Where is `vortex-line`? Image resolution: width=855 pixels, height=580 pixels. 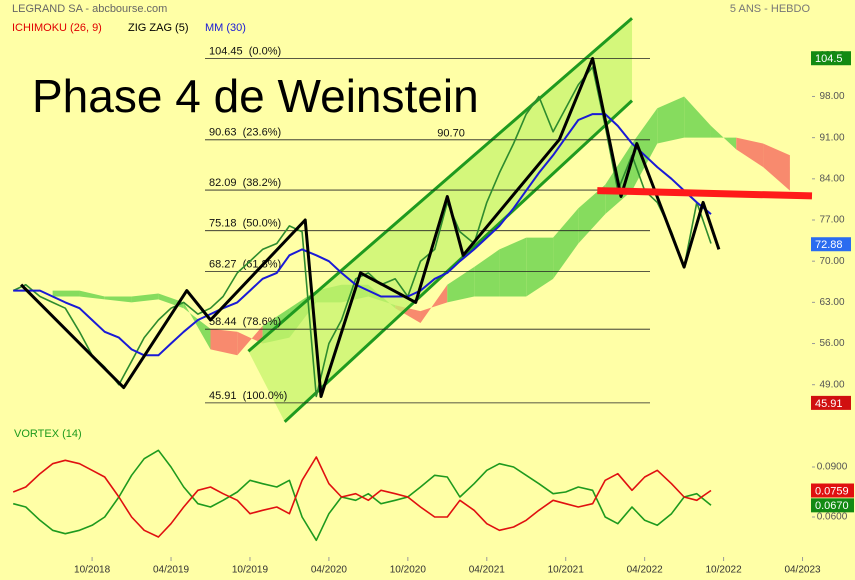 vortex-line is located at coordinates (362, 497).